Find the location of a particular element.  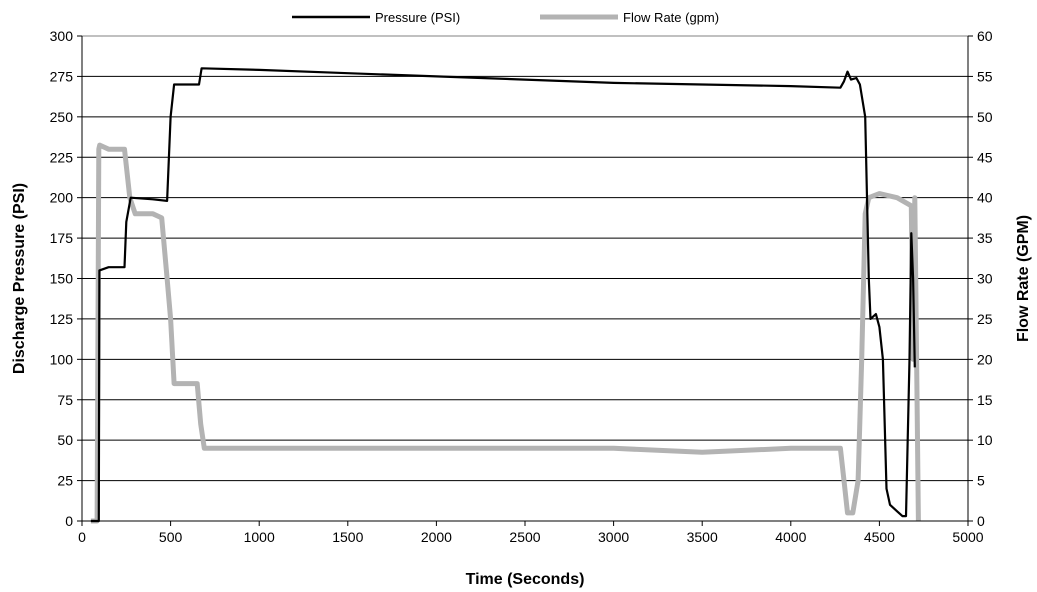

x-tick-label: 3500 is located at coordinates (702, 537).